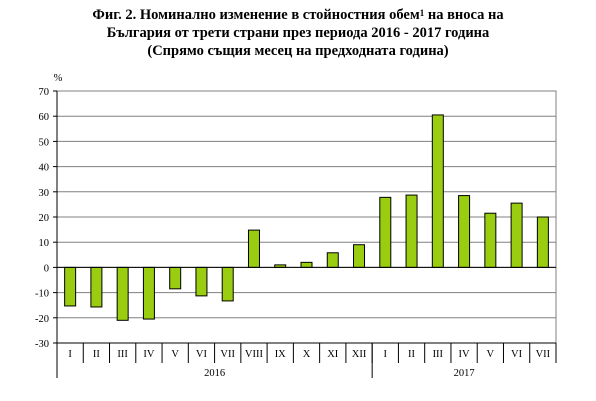  I want to click on x-tick-label: VIII, so click(254, 354).